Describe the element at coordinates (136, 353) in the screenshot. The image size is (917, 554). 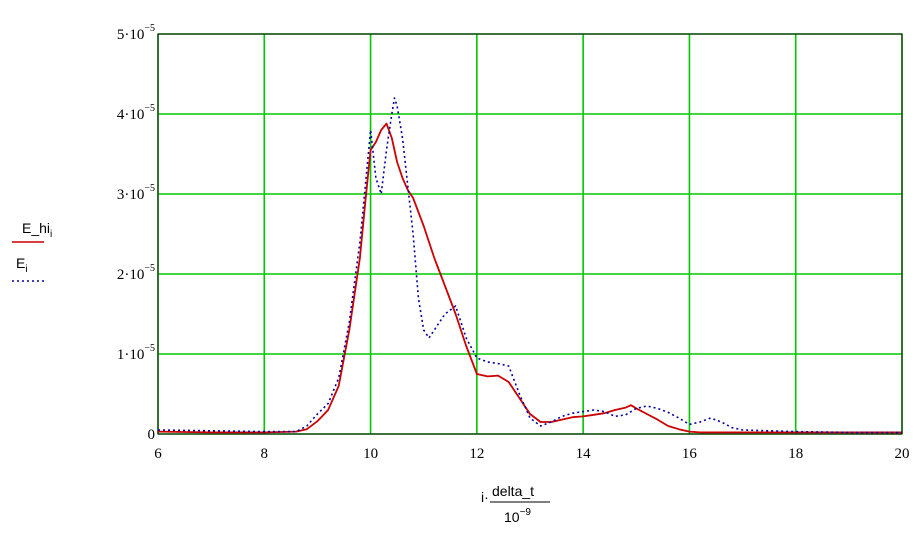
I see `y-tick-label: 1·10⁻⁵` at that location.